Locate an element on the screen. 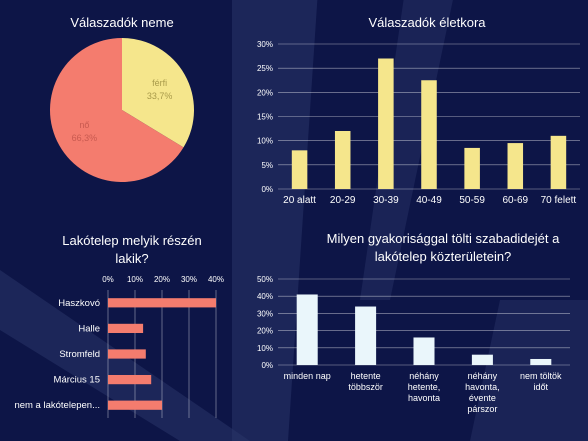 This screenshot has width=588, height=441. x-tick-label: 70 felett is located at coordinates (559, 200).